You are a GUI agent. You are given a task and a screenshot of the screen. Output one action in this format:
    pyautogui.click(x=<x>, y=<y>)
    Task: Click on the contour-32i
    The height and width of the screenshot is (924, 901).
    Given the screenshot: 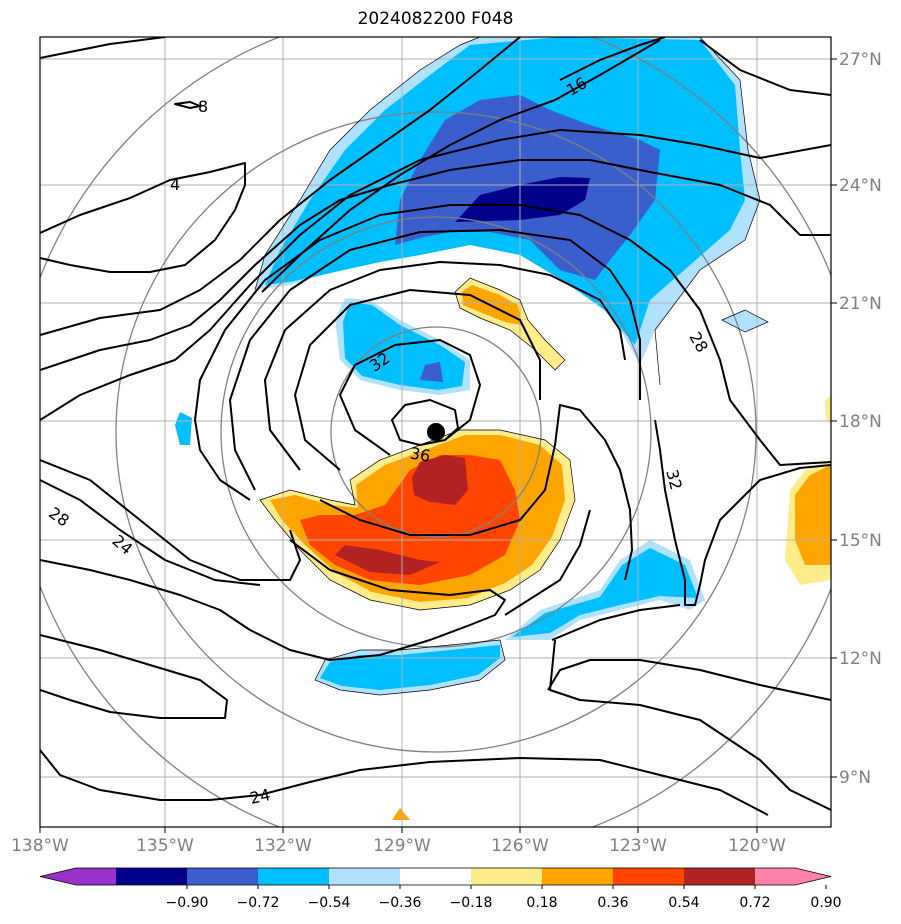 What is the action you would take?
    pyautogui.click(x=417, y=380)
    